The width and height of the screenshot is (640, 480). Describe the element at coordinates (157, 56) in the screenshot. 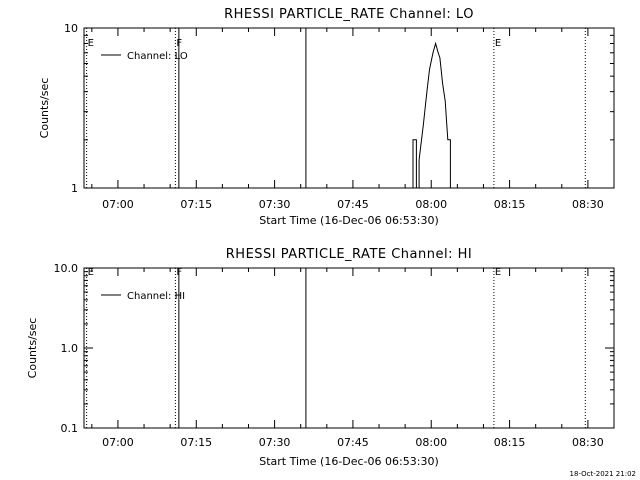

I see `legend-label: Channel: LO` at that location.